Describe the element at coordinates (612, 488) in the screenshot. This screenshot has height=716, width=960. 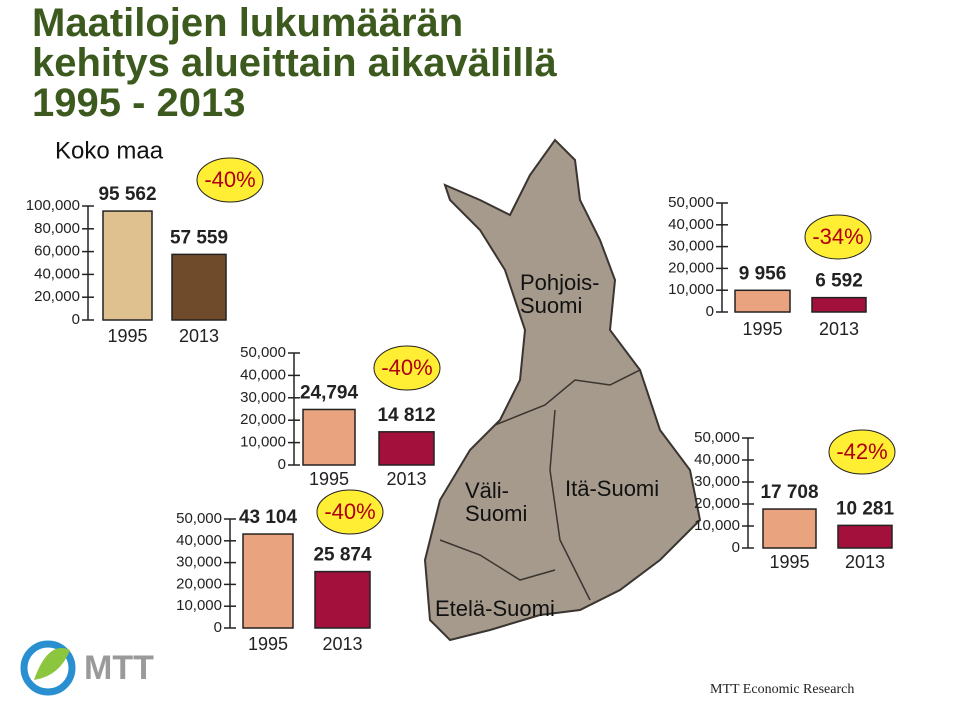
I see `region-label: Itä-Suomi` at that location.